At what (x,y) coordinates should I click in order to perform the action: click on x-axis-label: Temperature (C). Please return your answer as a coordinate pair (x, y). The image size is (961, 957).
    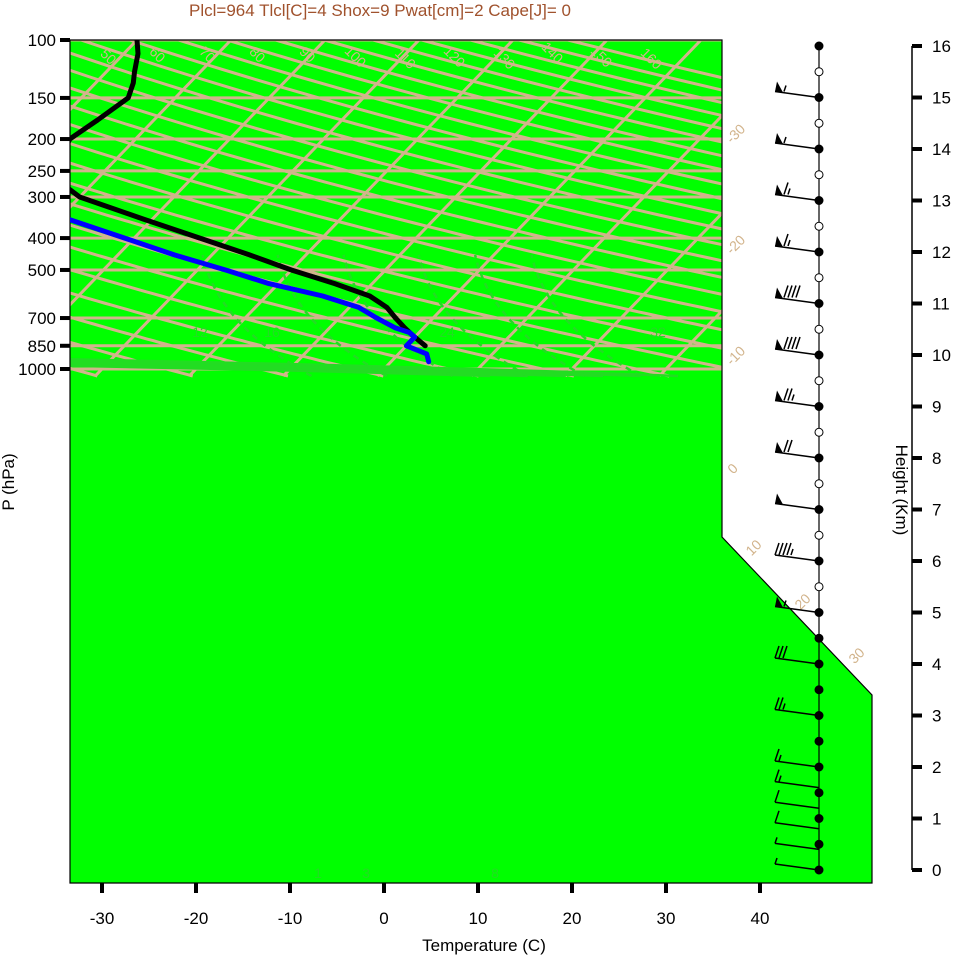
    Looking at the image, I should click on (484, 945).